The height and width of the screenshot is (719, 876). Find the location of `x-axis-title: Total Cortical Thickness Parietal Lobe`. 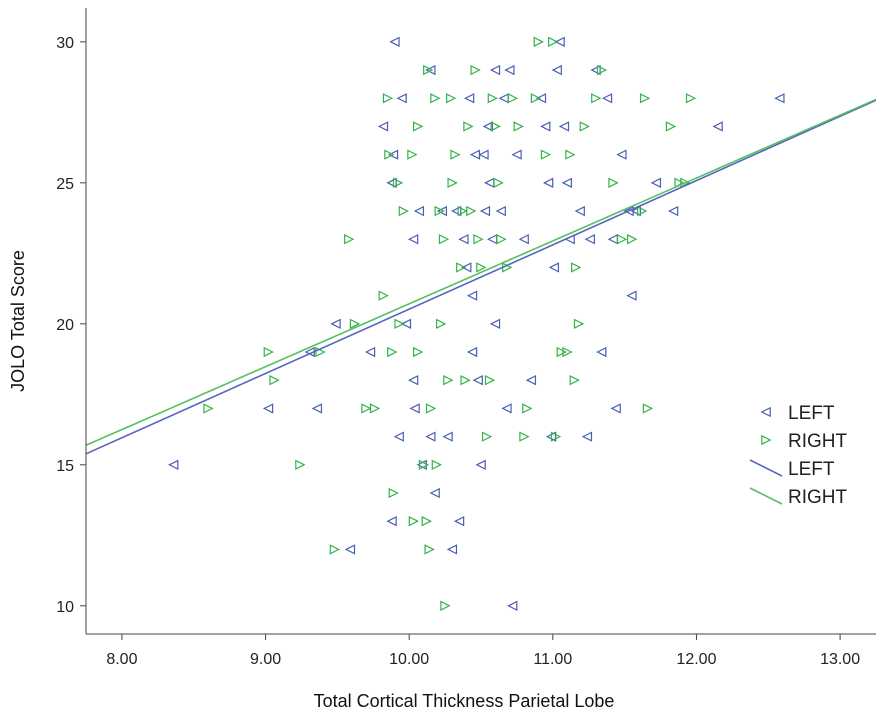

x-axis-title: Total Cortical Thickness Parietal Lobe is located at coordinates (464, 701).